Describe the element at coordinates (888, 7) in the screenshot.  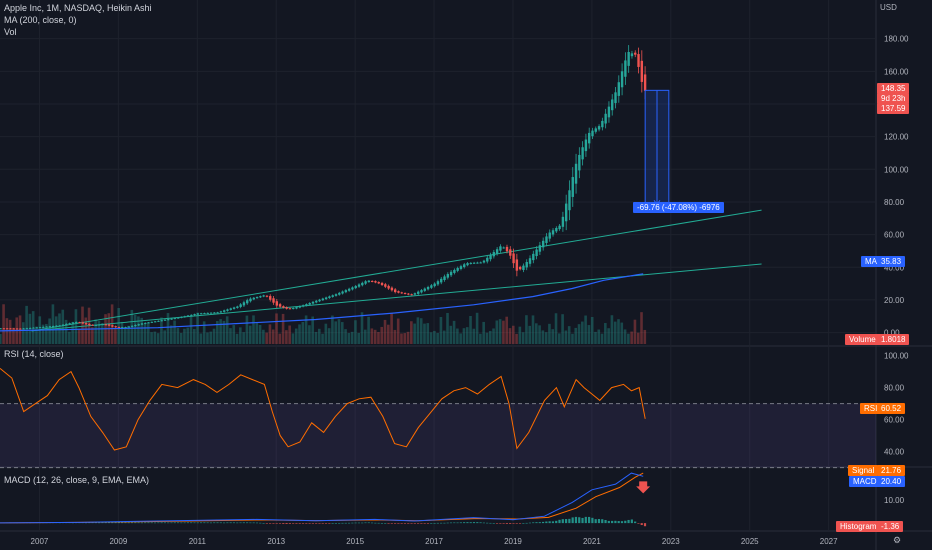
I see `currency-label: USD` at that location.